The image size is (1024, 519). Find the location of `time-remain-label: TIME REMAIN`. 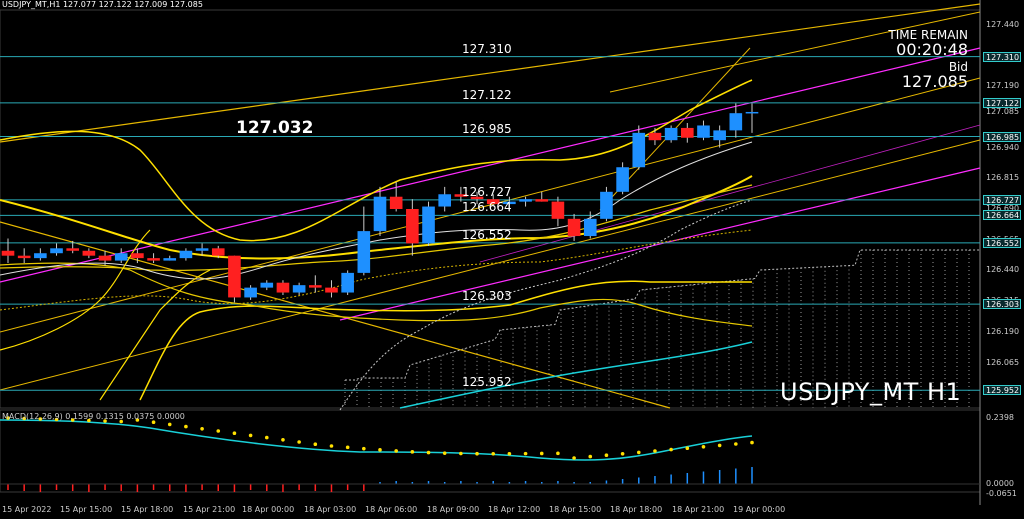

time-remain-label: TIME REMAIN is located at coordinates (928, 35).